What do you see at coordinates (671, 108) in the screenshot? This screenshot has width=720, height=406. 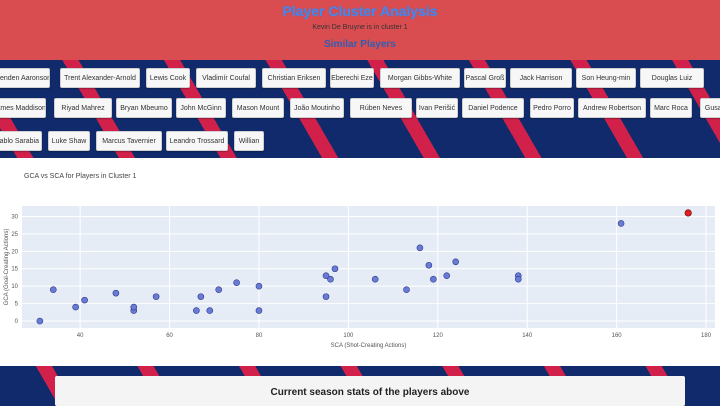 I see `player-button: Marc Roca` at bounding box center [671, 108].